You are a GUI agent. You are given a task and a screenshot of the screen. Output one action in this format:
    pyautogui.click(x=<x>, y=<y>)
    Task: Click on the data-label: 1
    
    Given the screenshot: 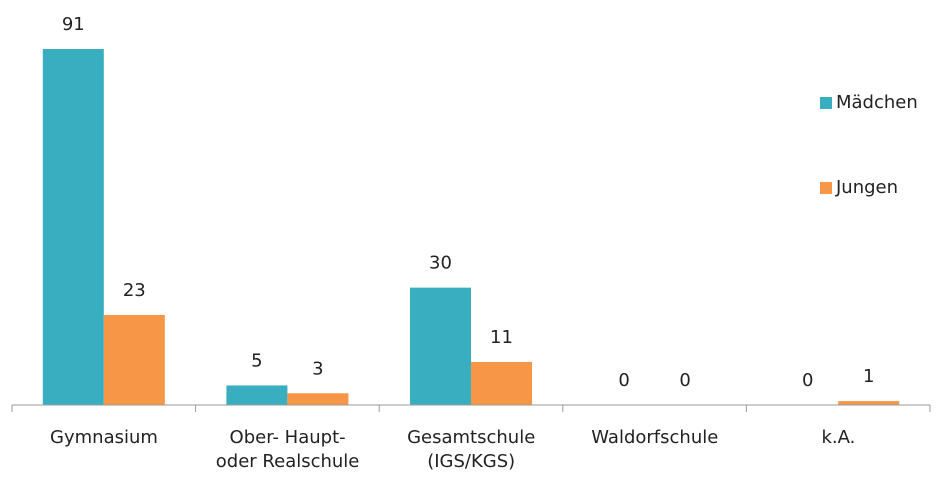 What is the action you would take?
    pyautogui.click(x=868, y=376)
    